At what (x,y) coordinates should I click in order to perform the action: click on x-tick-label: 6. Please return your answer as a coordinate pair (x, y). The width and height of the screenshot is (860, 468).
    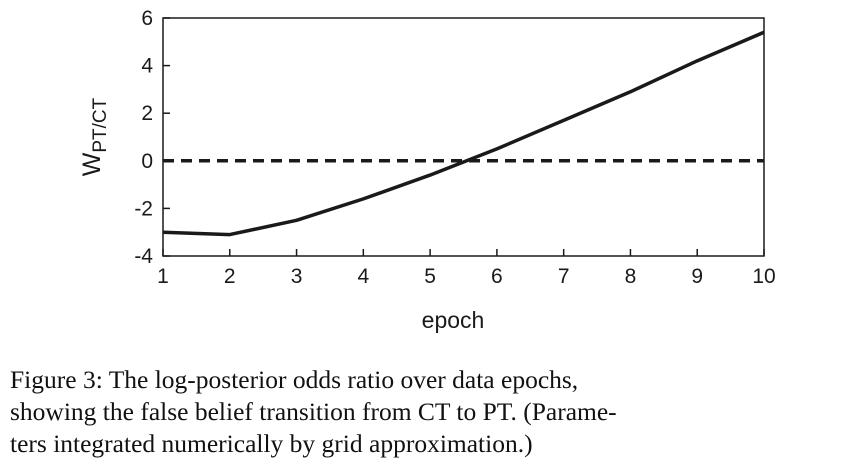
    Looking at the image, I should click on (497, 276).